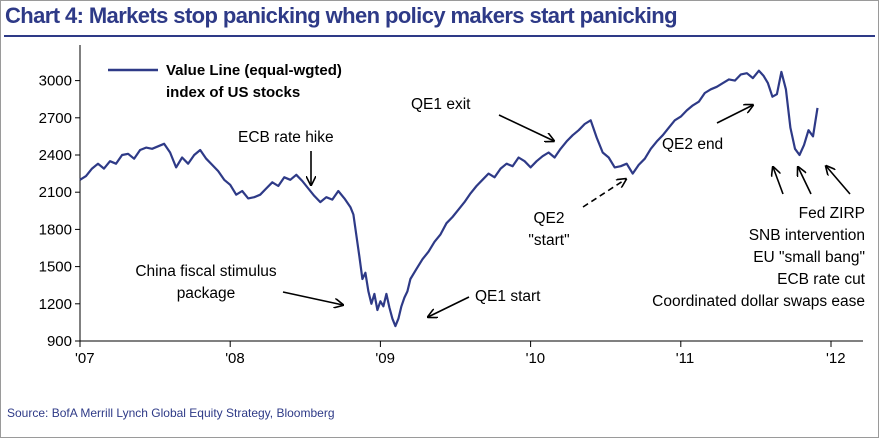 The width and height of the screenshot is (879, 438). Describe the element at coordinates (508, 296) in the screenshot. I see `annotation-qe1-start: QE1 start` at that location.